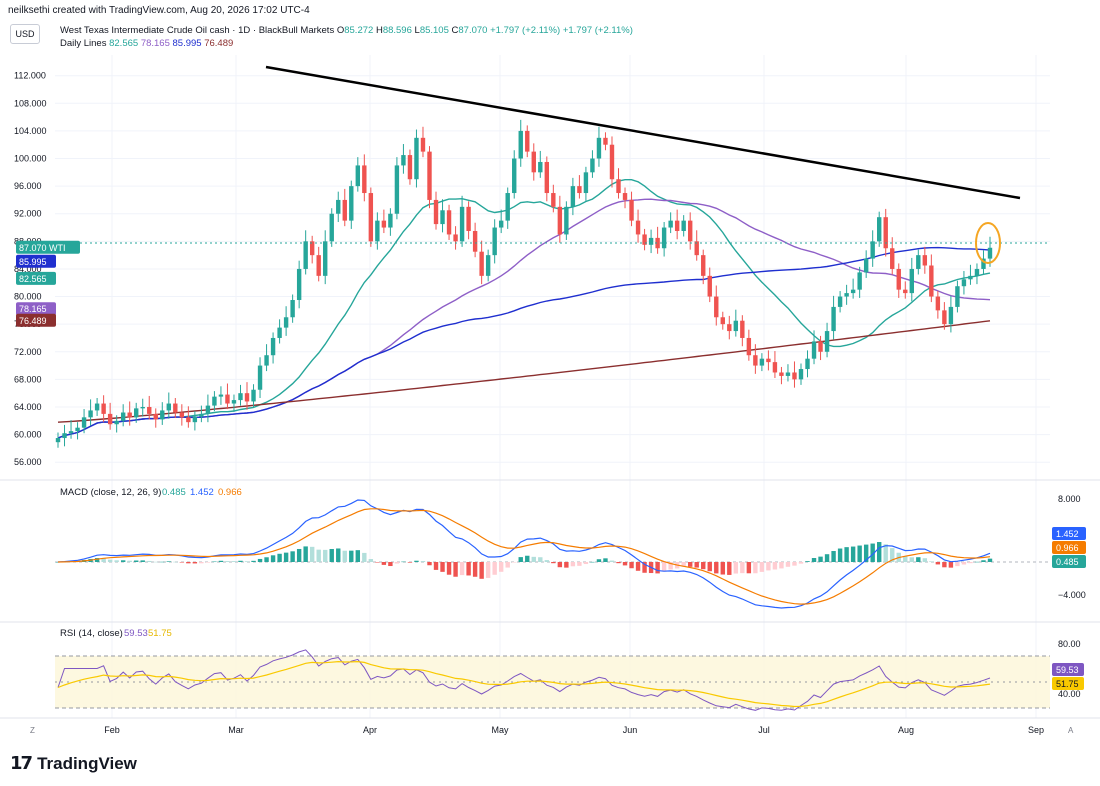 This screenshot has height=786, width=1100. I want to click on axis-corner-right: A, so click(1071, 730).